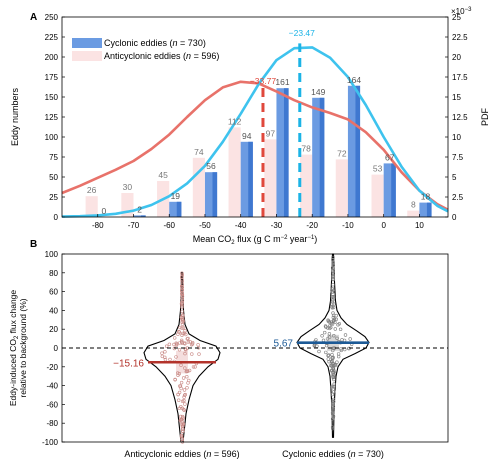 Image resolution: width=500 pixels, height=470 pixels. Describe the element at coordinates (277, 225) in the screenshot. I see `x-tick-label: -30` at that location.